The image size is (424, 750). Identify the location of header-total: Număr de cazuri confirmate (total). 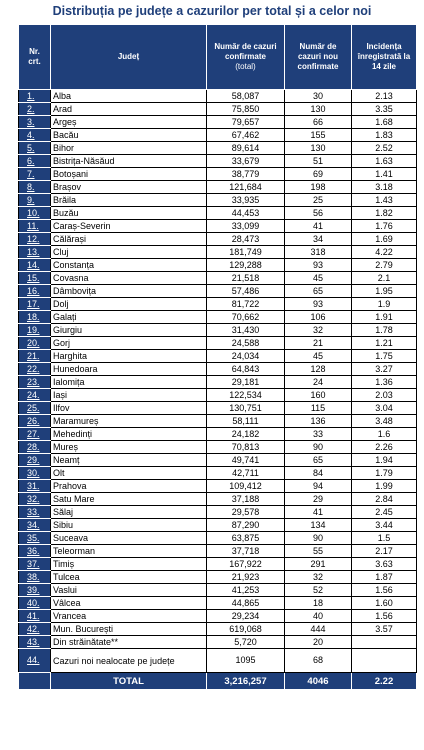
(245, 57).